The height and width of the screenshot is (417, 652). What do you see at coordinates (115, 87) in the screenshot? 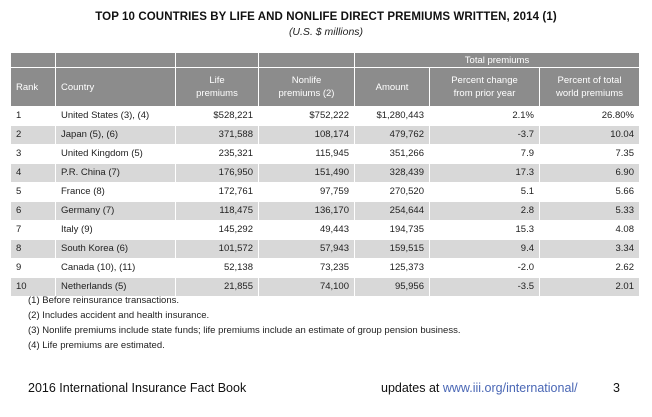
I see `header-country: Country` at bounding box center [115, 87].